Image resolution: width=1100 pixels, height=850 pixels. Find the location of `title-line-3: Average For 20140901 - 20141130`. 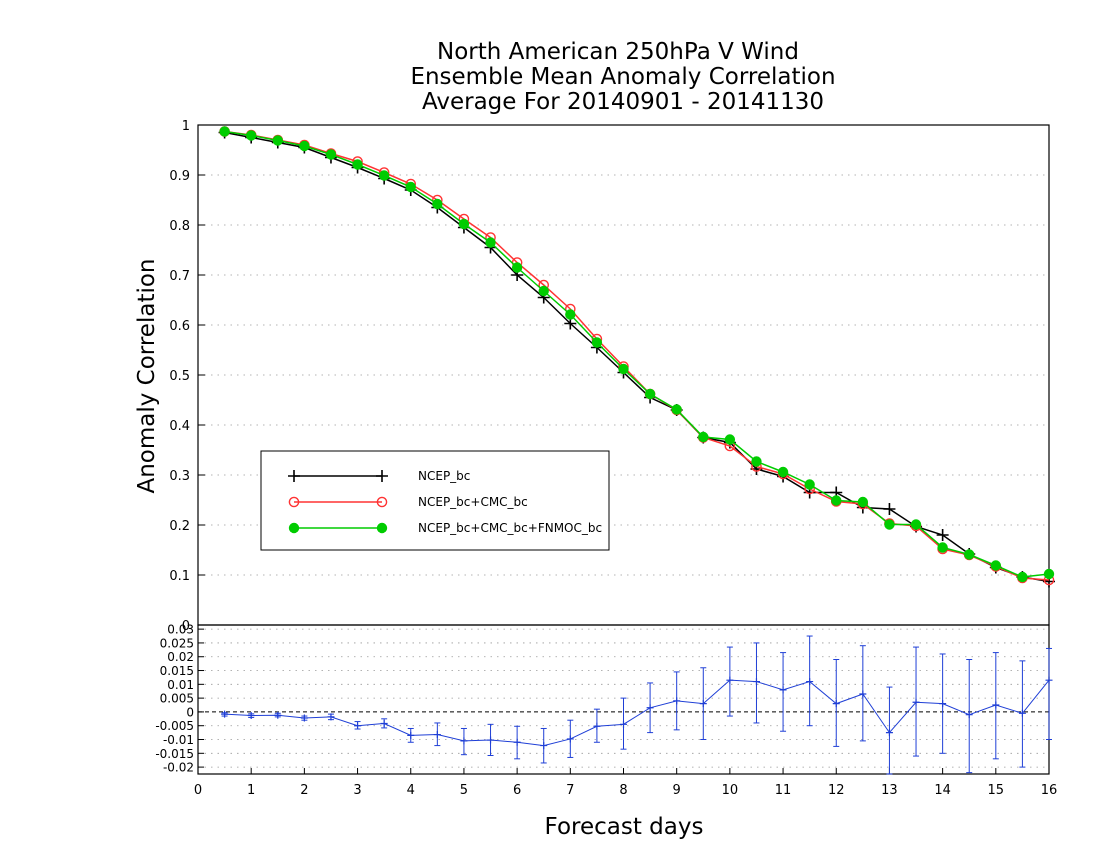

title-line-3: Average For 20140901 - 20141130 is located at coordinates (623, 102).